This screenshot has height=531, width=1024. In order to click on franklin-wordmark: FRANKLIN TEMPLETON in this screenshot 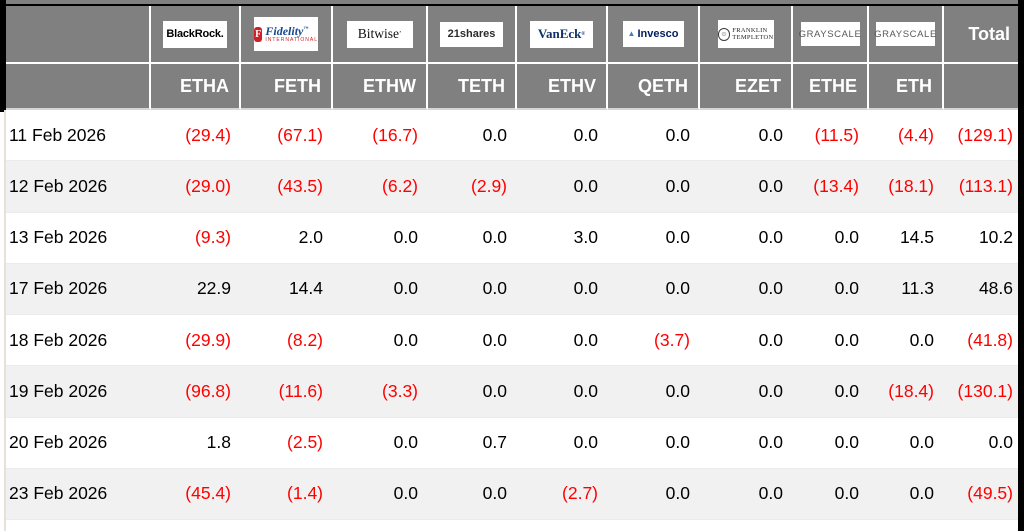, I will do `click(752, 34)`.